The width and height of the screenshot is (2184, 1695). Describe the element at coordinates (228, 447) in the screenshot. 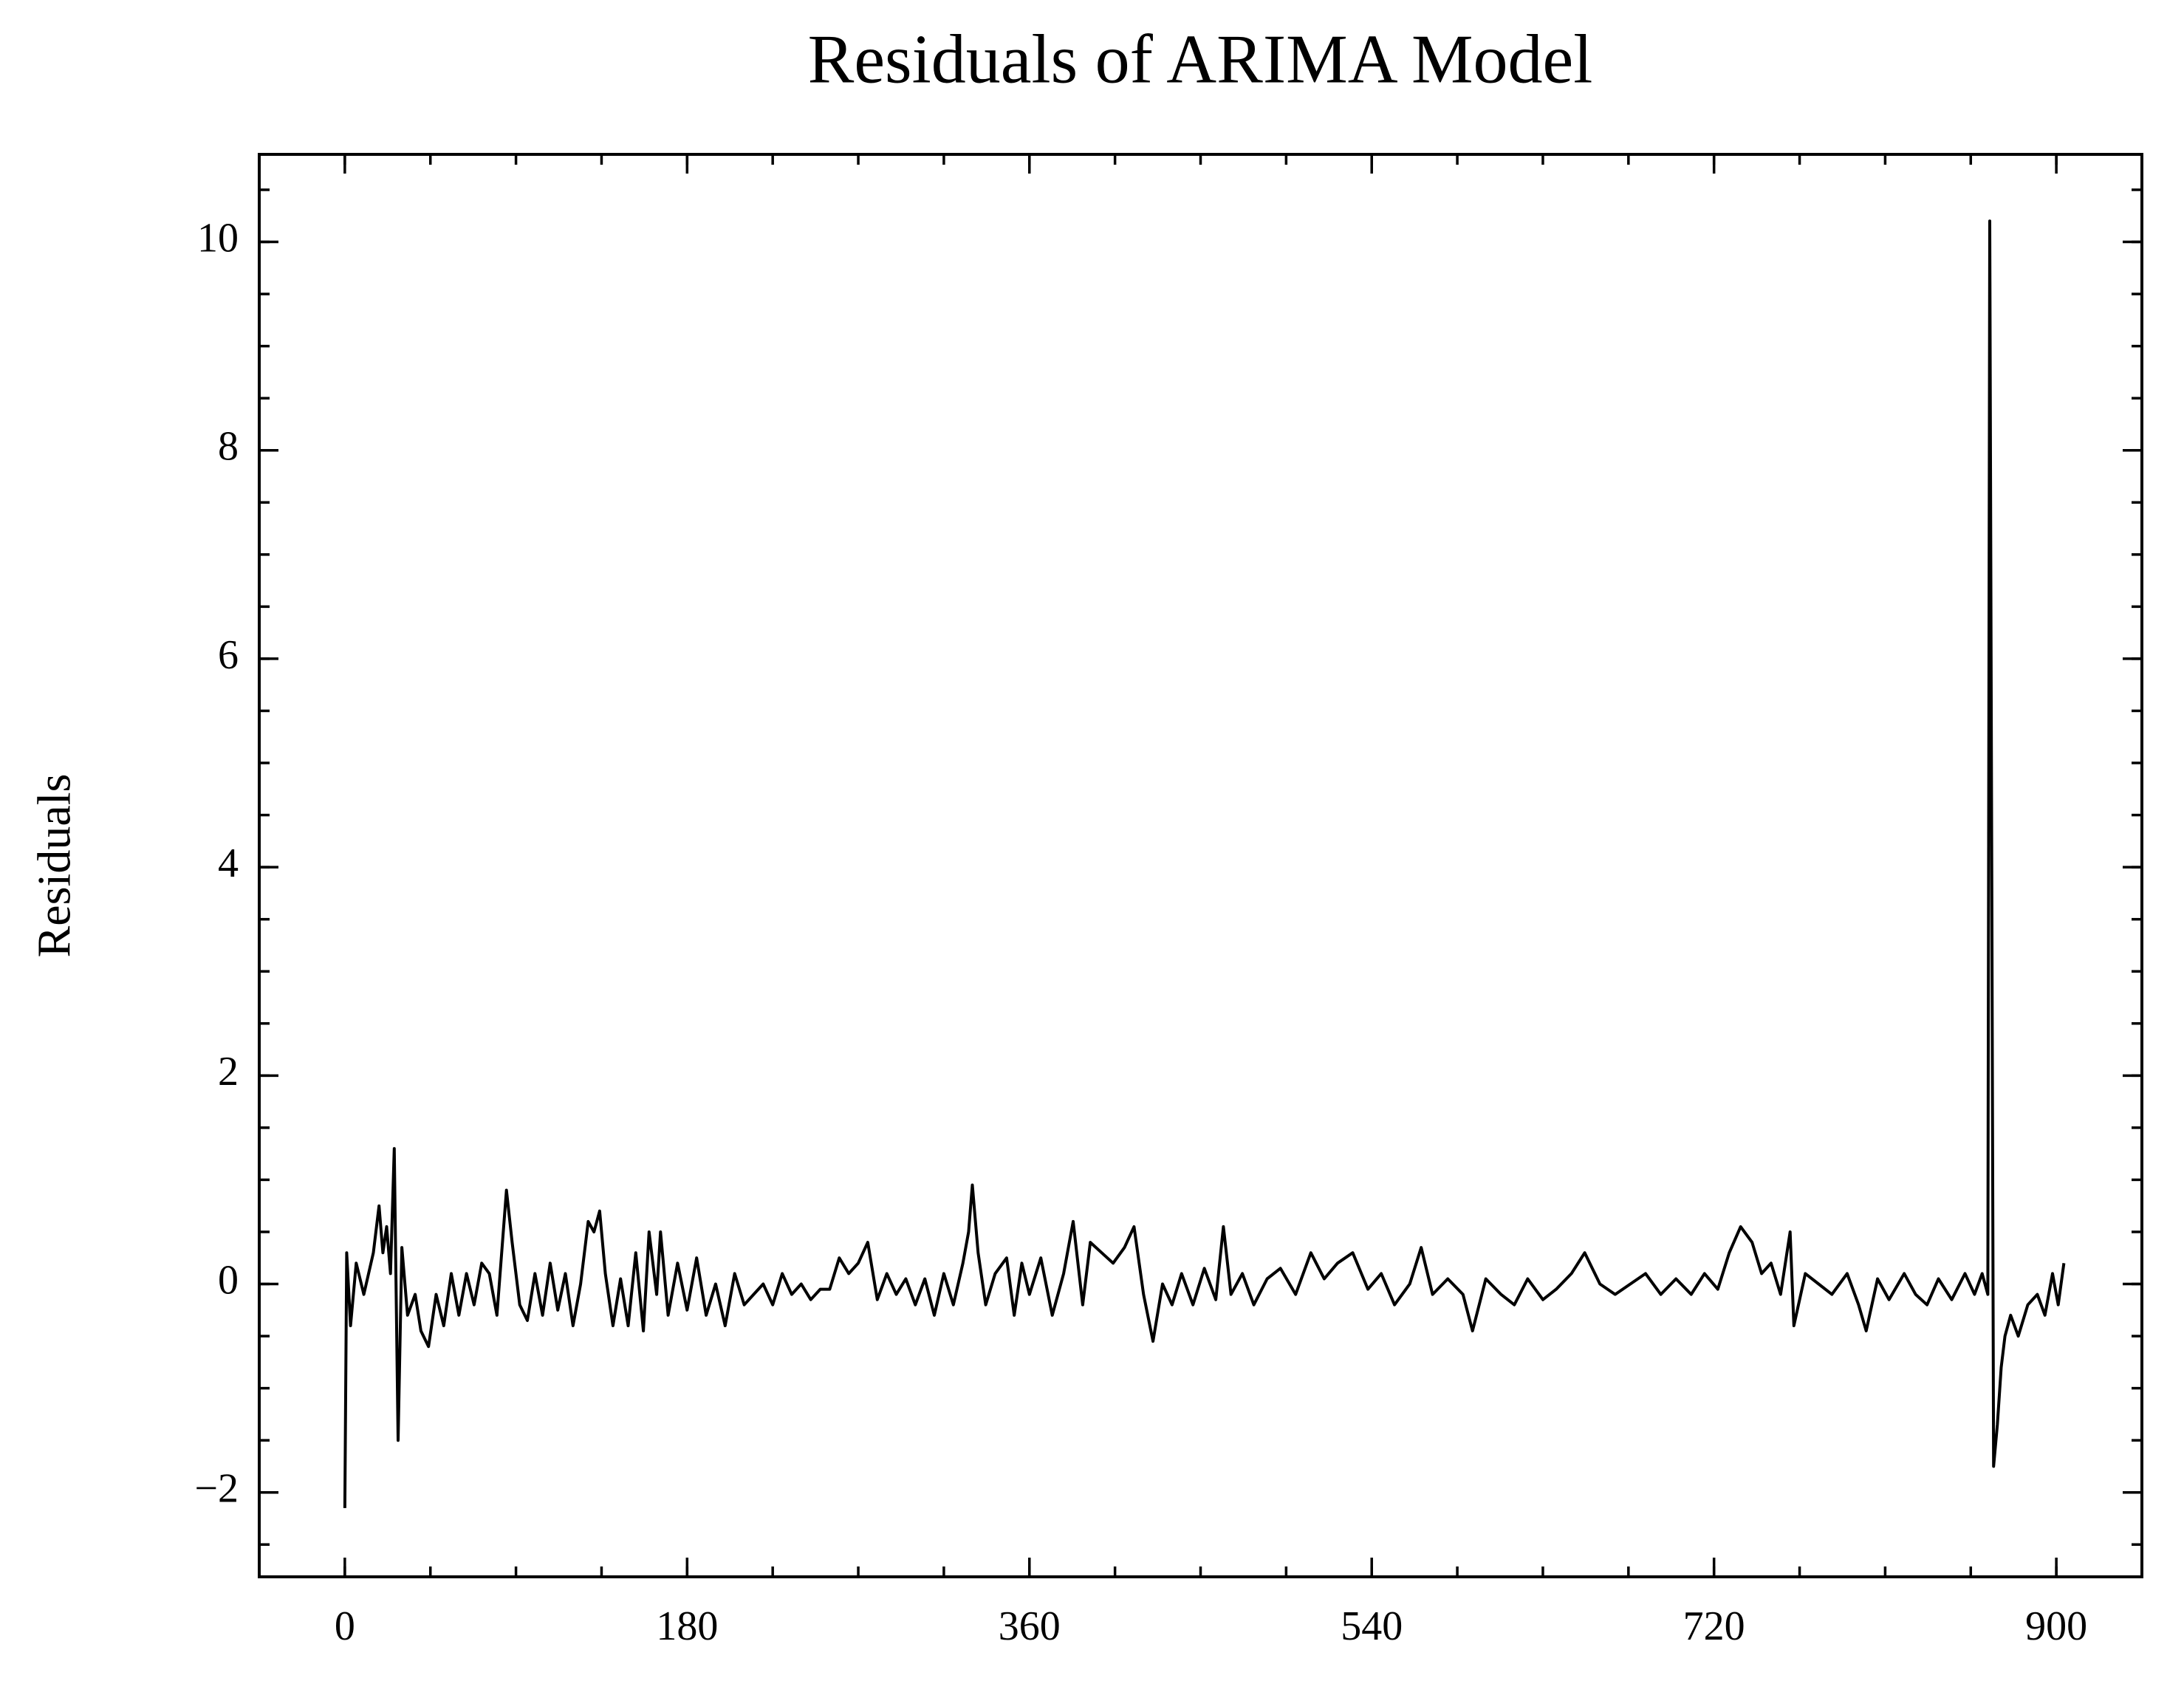

I see `y-tick-label: 8` at that location.